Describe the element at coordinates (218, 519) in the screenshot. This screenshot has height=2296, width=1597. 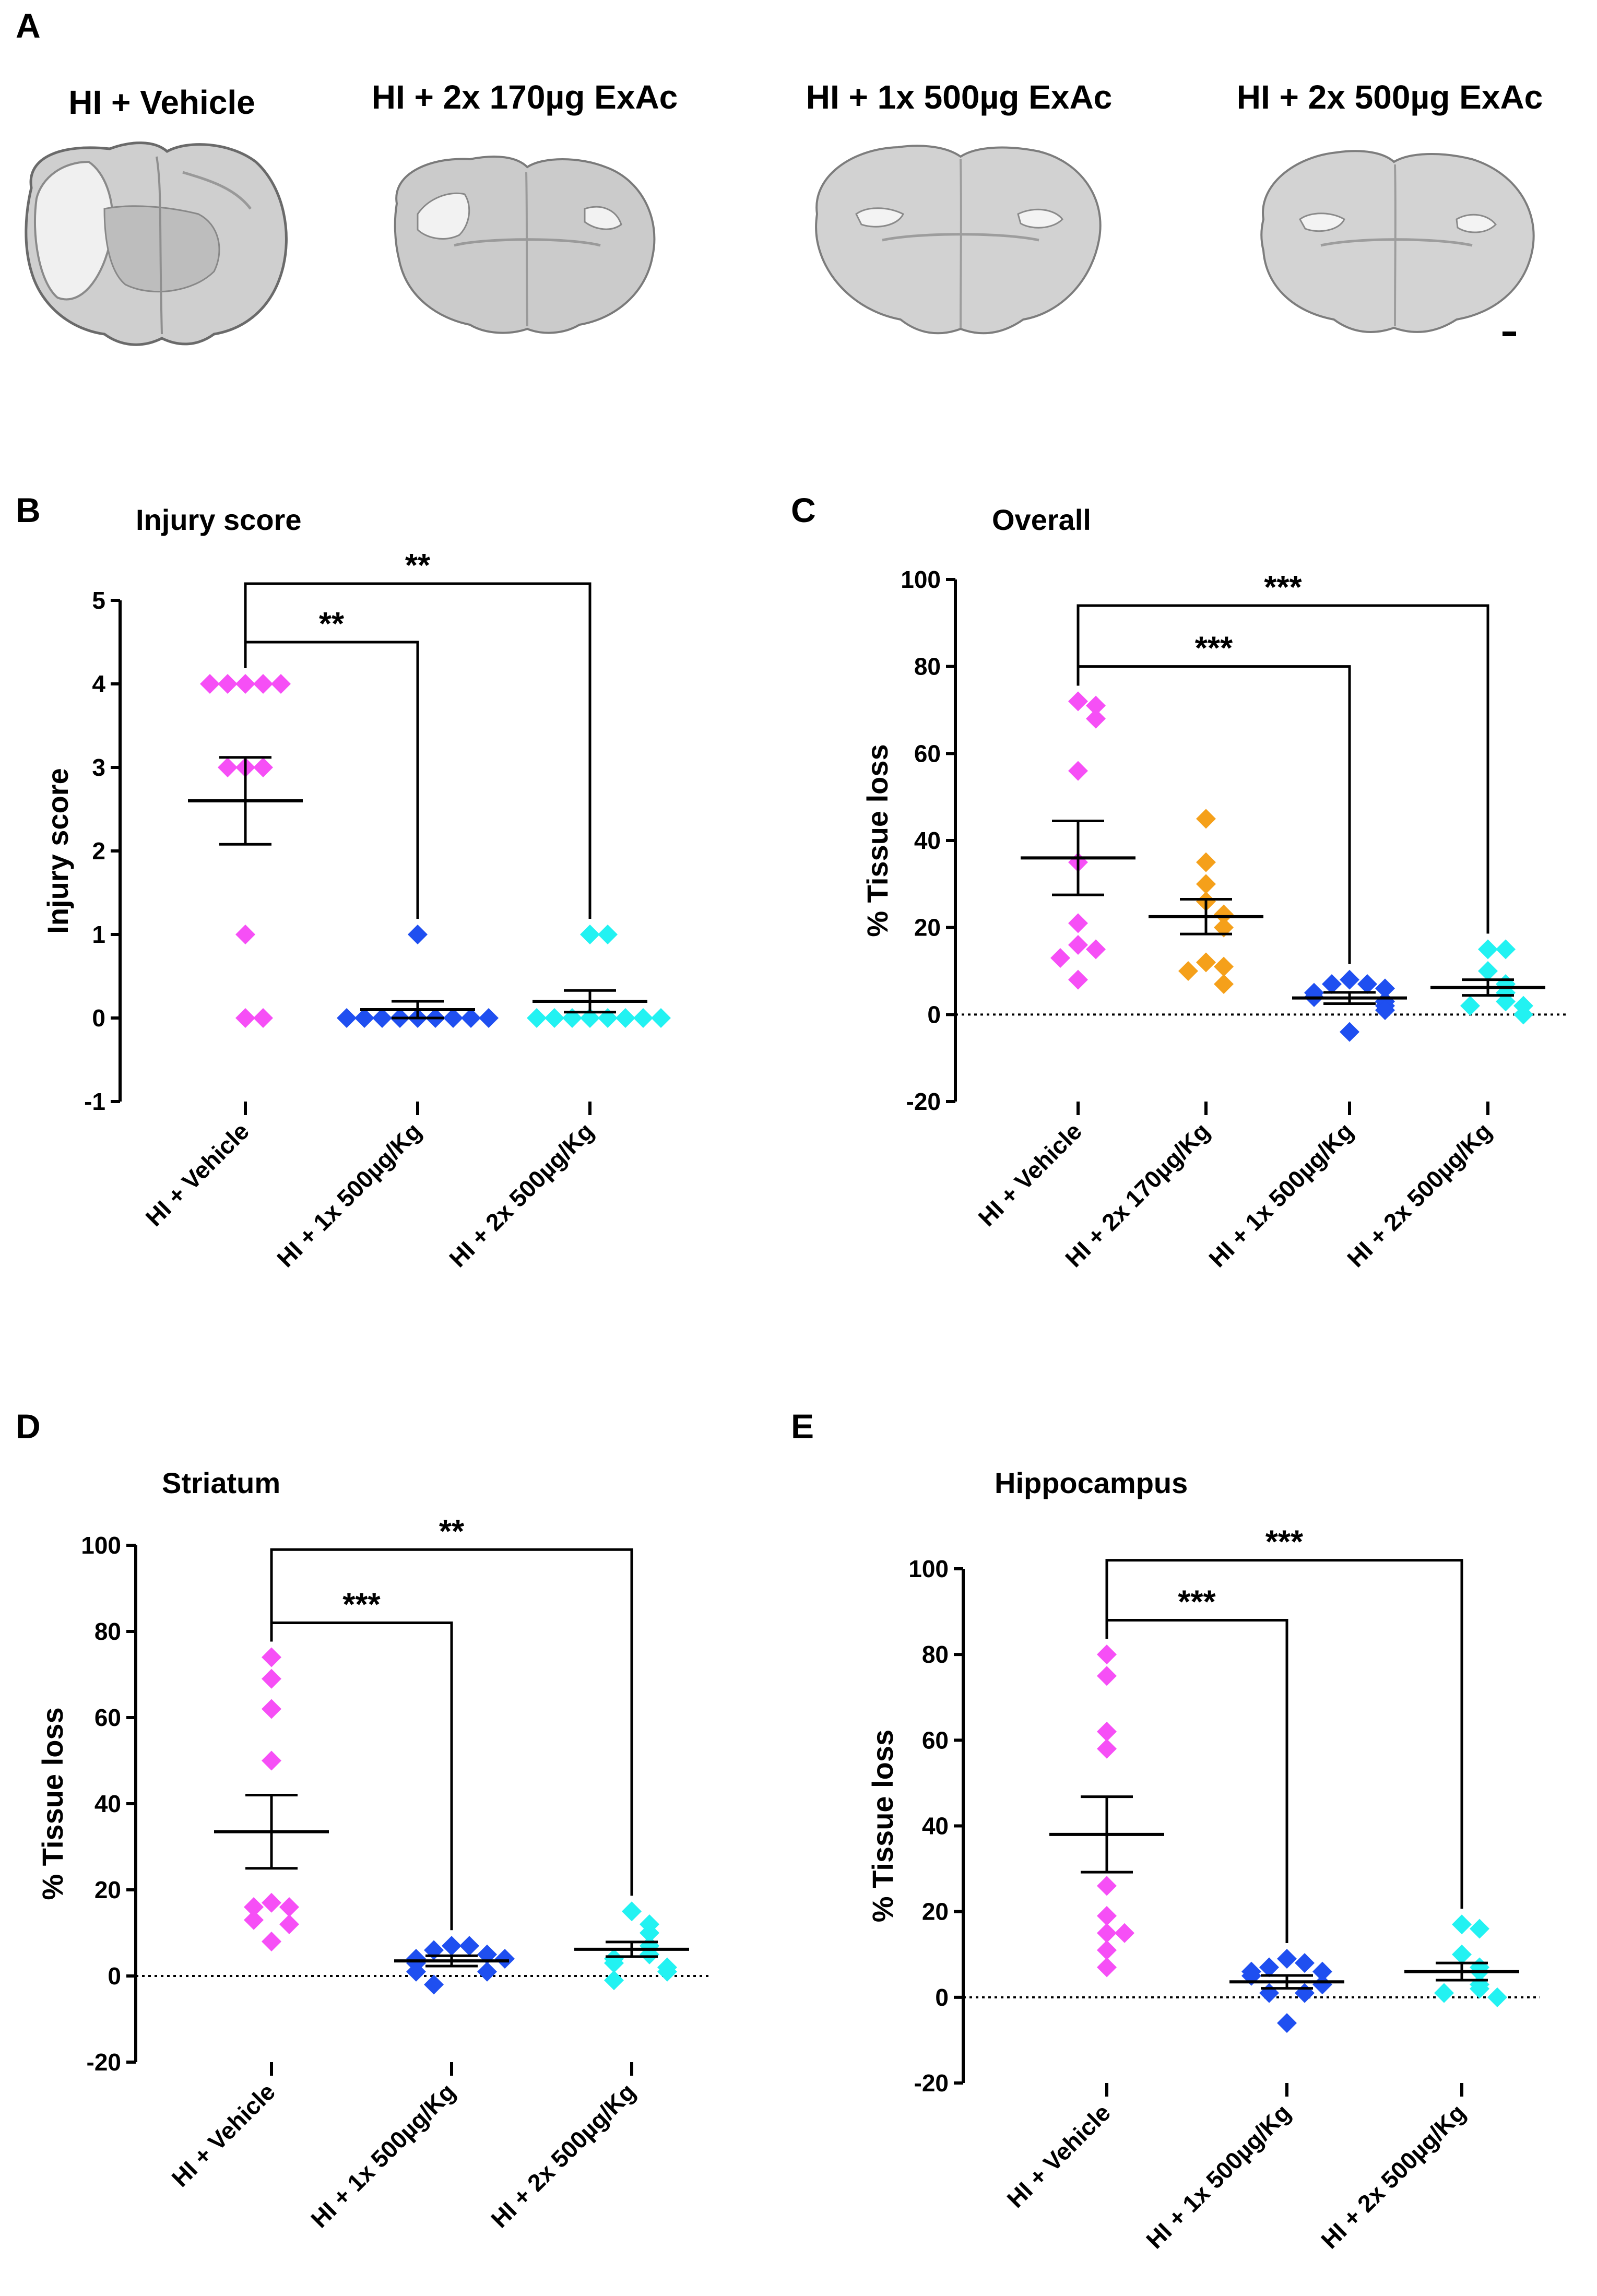
I see `chart-title: Injury score` at that location.